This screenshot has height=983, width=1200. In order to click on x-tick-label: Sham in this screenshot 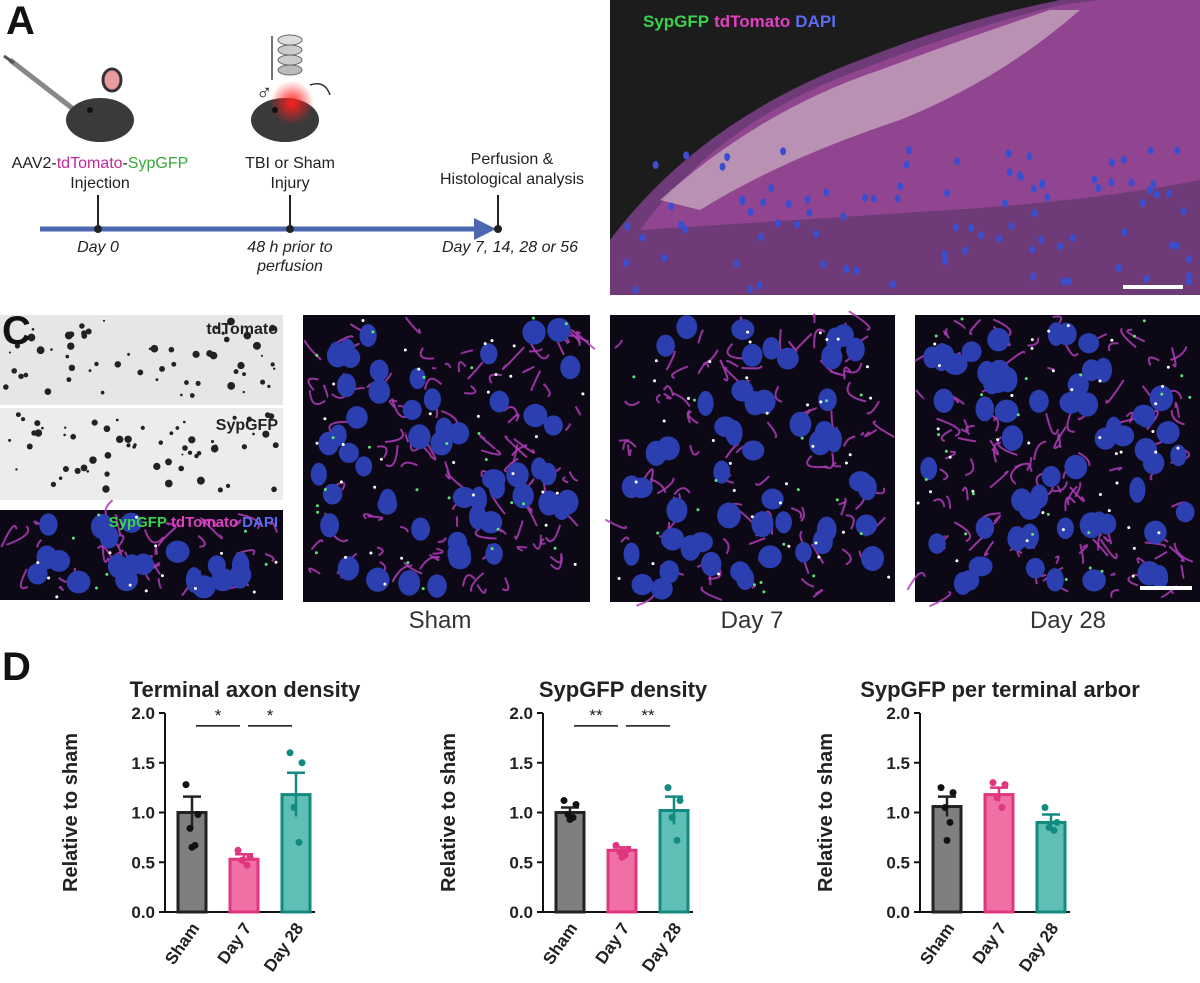, I will do `click(560, 943)`.